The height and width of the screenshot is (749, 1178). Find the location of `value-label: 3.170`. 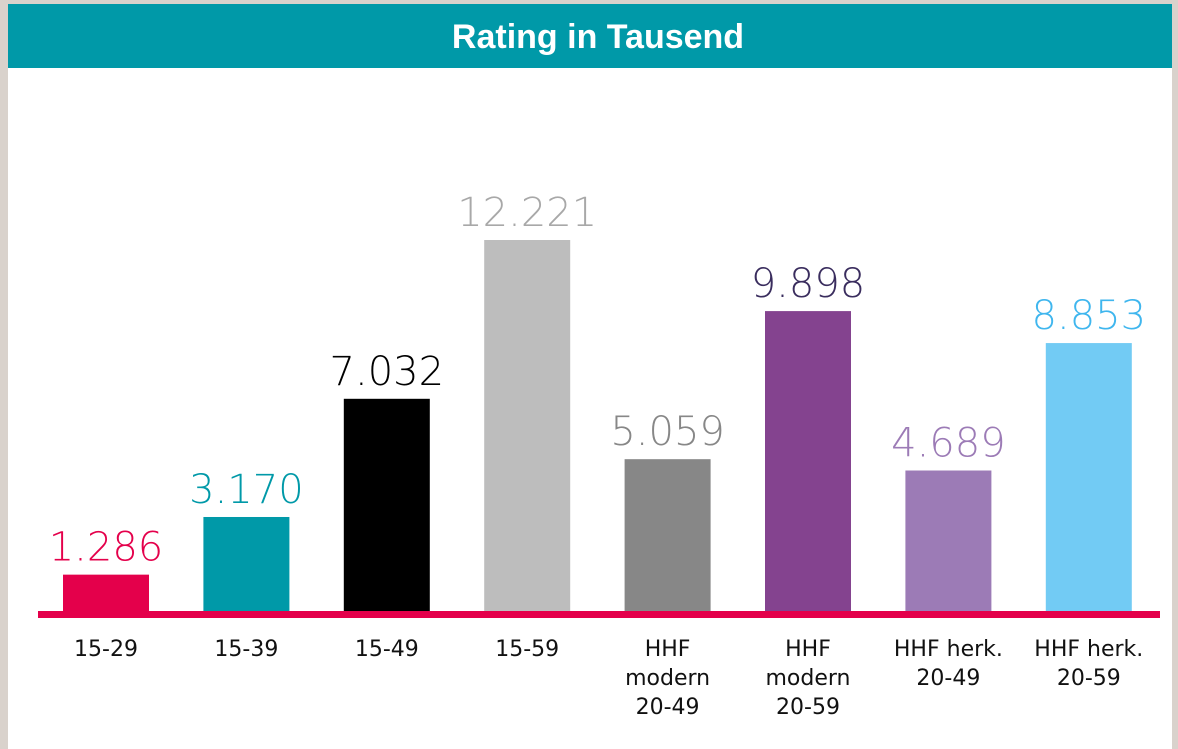

value-label: 3.170 is located at coordinates (246, 490).